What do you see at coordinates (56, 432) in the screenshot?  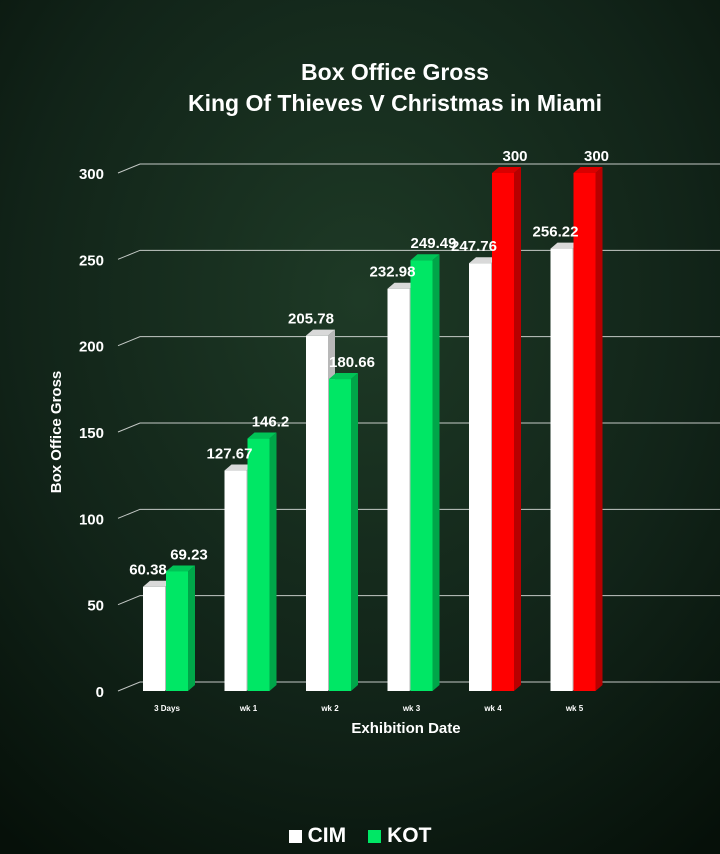 I see `y-axis-label: Box Office Gross` at bounding box center [56, 432].